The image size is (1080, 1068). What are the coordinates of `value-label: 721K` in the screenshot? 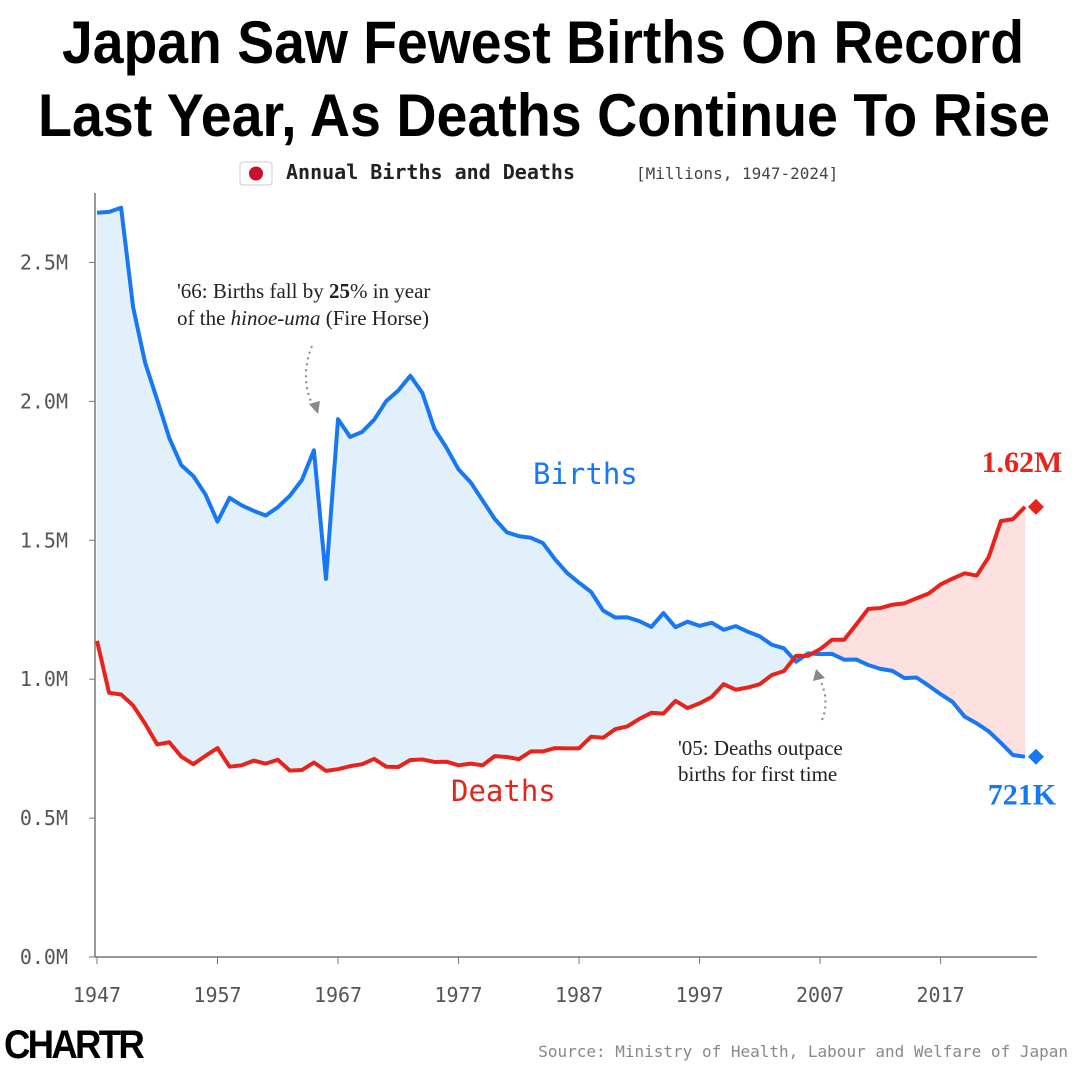 It's located at (1022, 795).